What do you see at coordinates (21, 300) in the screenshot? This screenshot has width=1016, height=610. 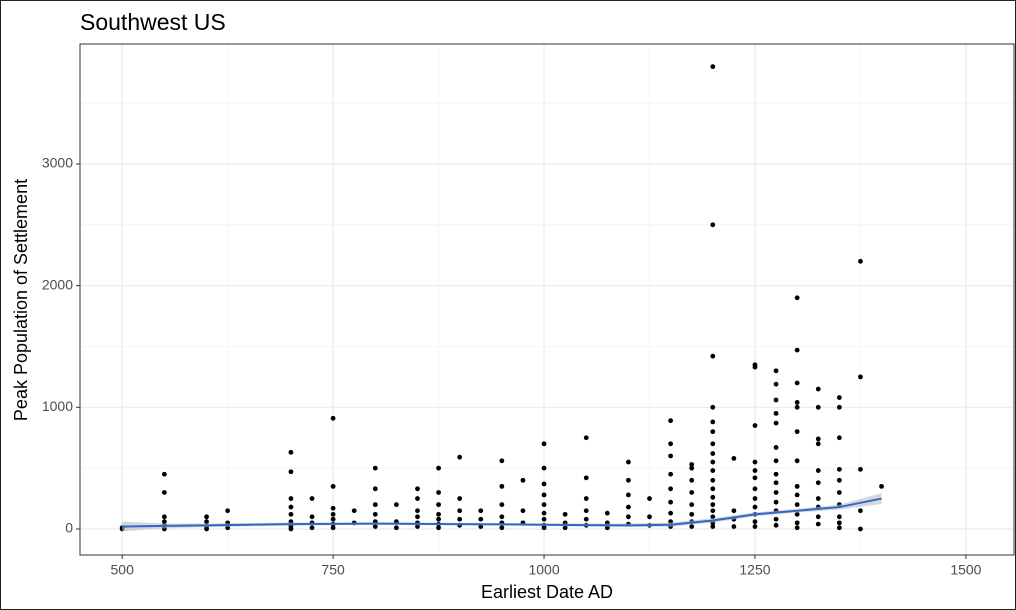 I see `y-axis-title: Peak Population of Settlement` at bounding box center [21, 300].